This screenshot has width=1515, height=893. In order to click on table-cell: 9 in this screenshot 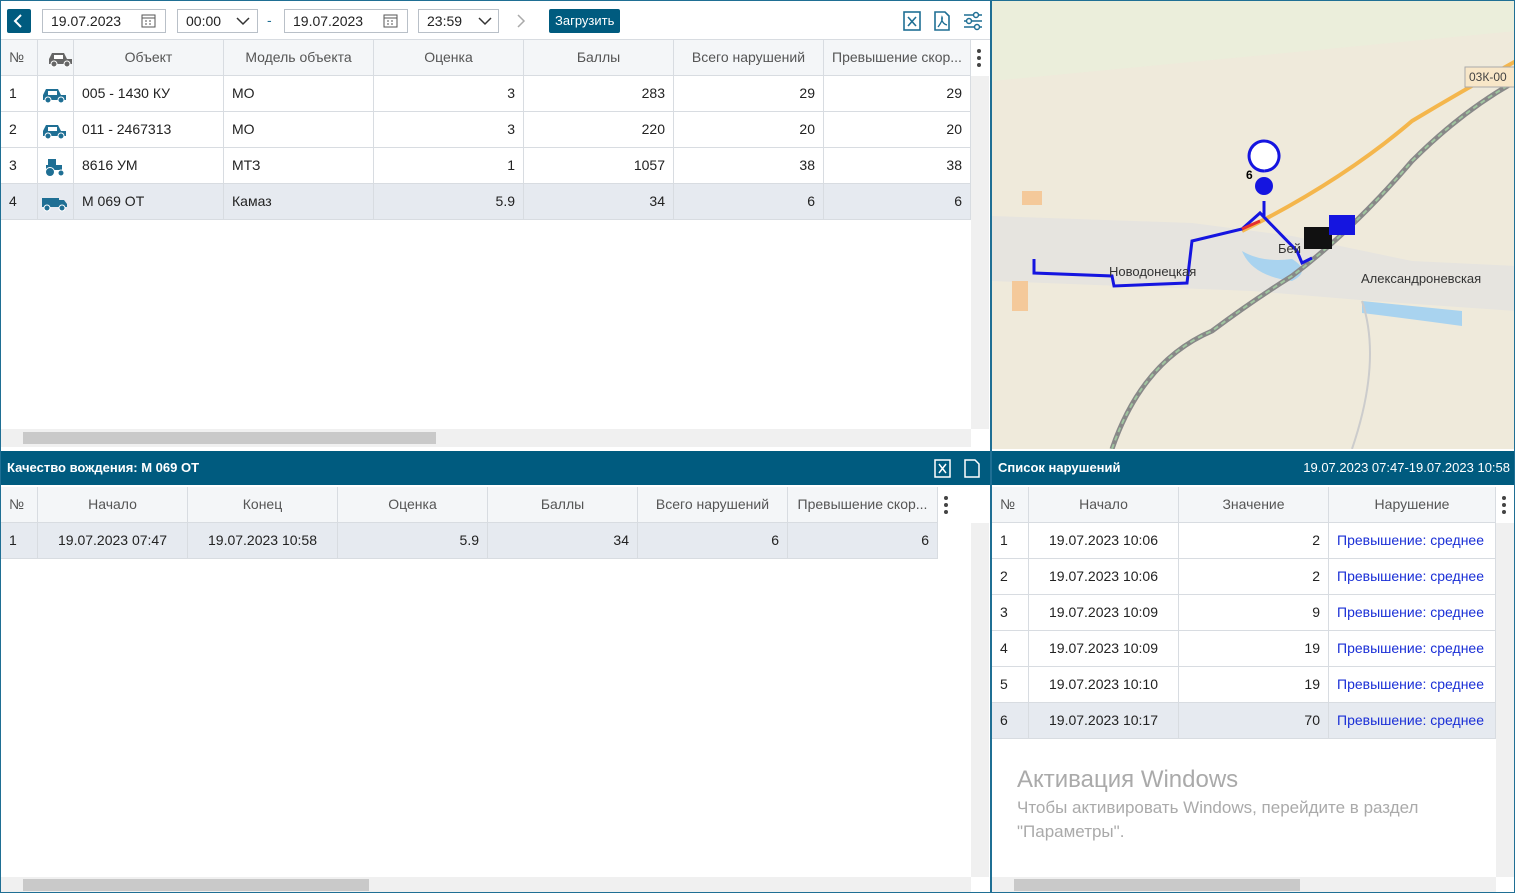, I will do `click(1254, 613)`.